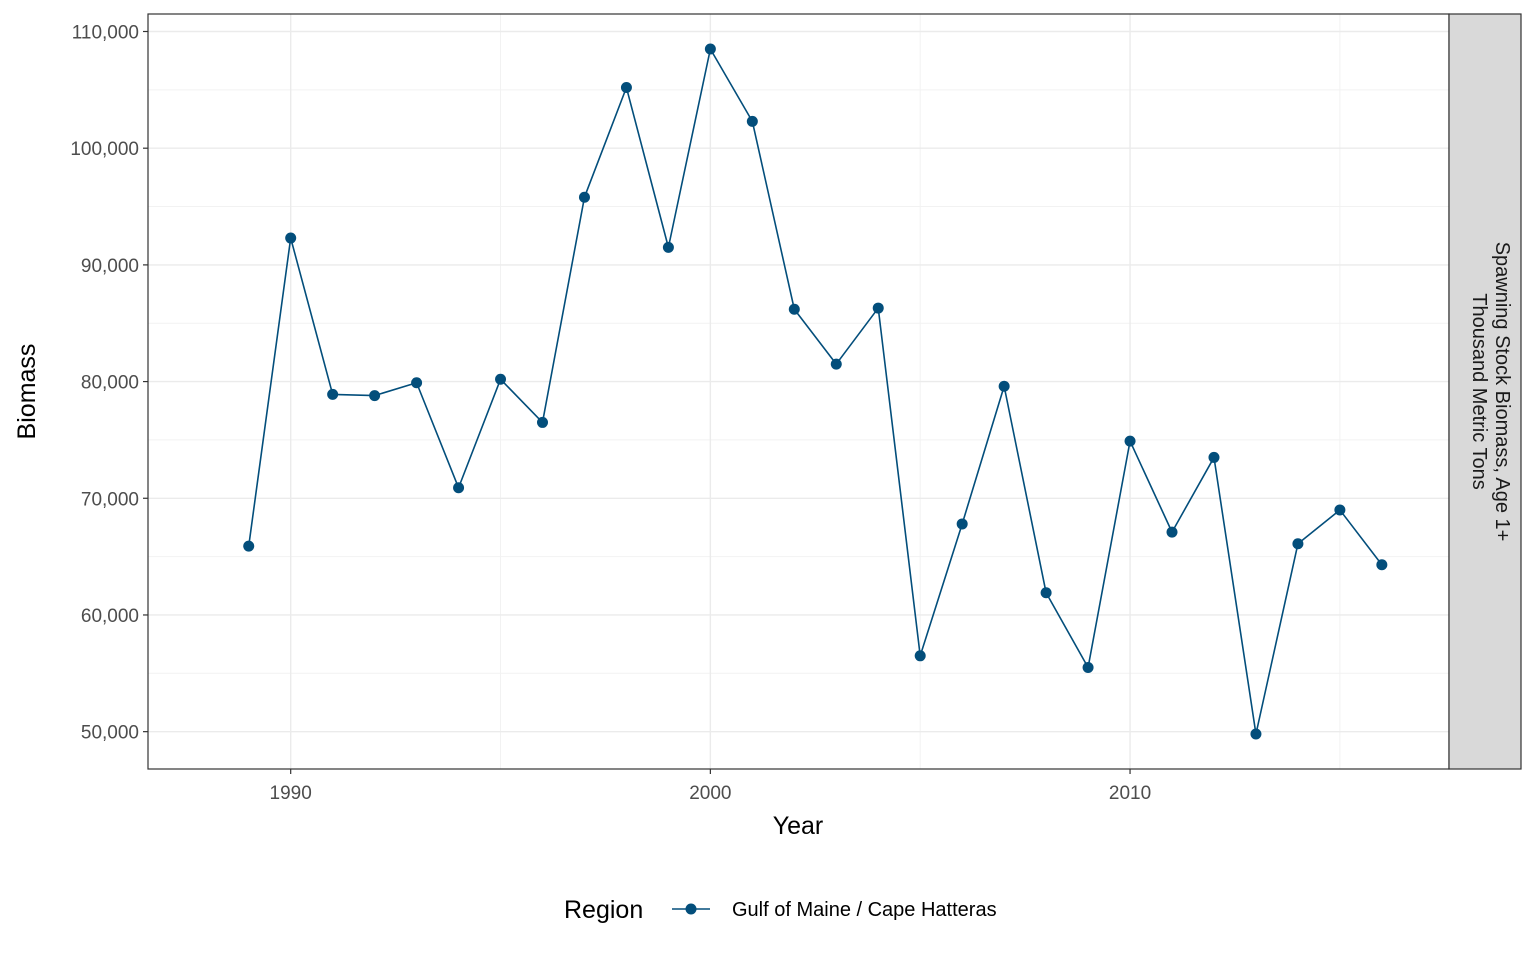  What do you see at coordinates (710, 793) in the screenshot?
I see `x-tick-label: 2000` at bounding box center [710, 793].